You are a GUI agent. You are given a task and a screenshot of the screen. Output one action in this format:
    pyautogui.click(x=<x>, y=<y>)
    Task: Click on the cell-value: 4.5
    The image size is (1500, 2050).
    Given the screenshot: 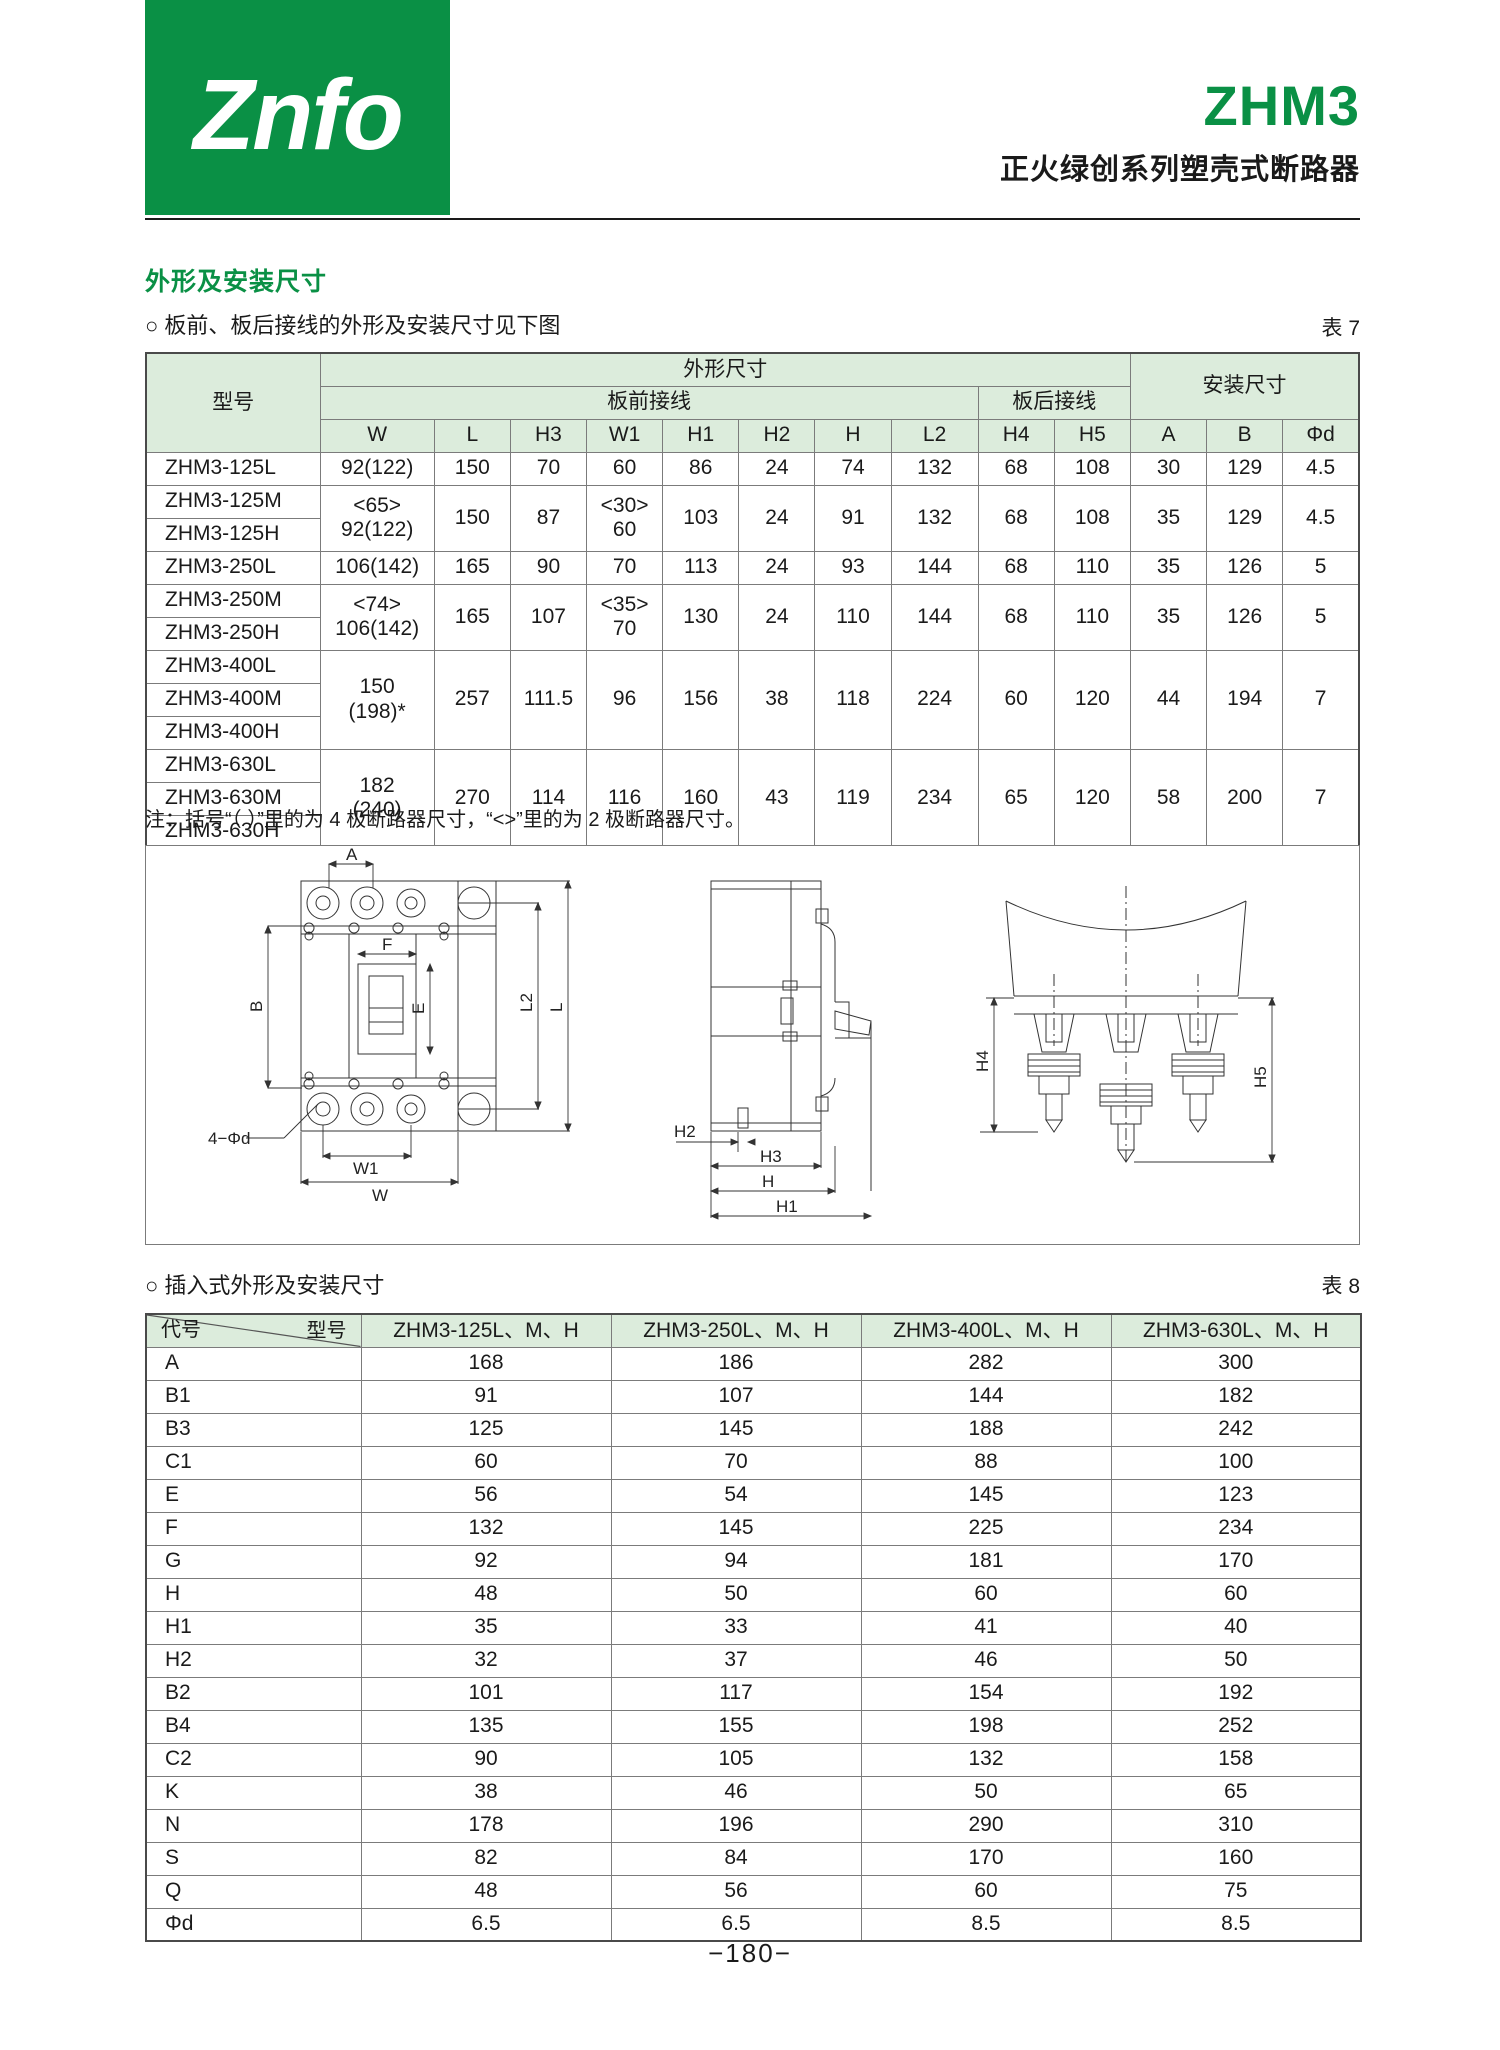 What is the action you would take?
    pyautogui.click(x=1321, y=468)
    